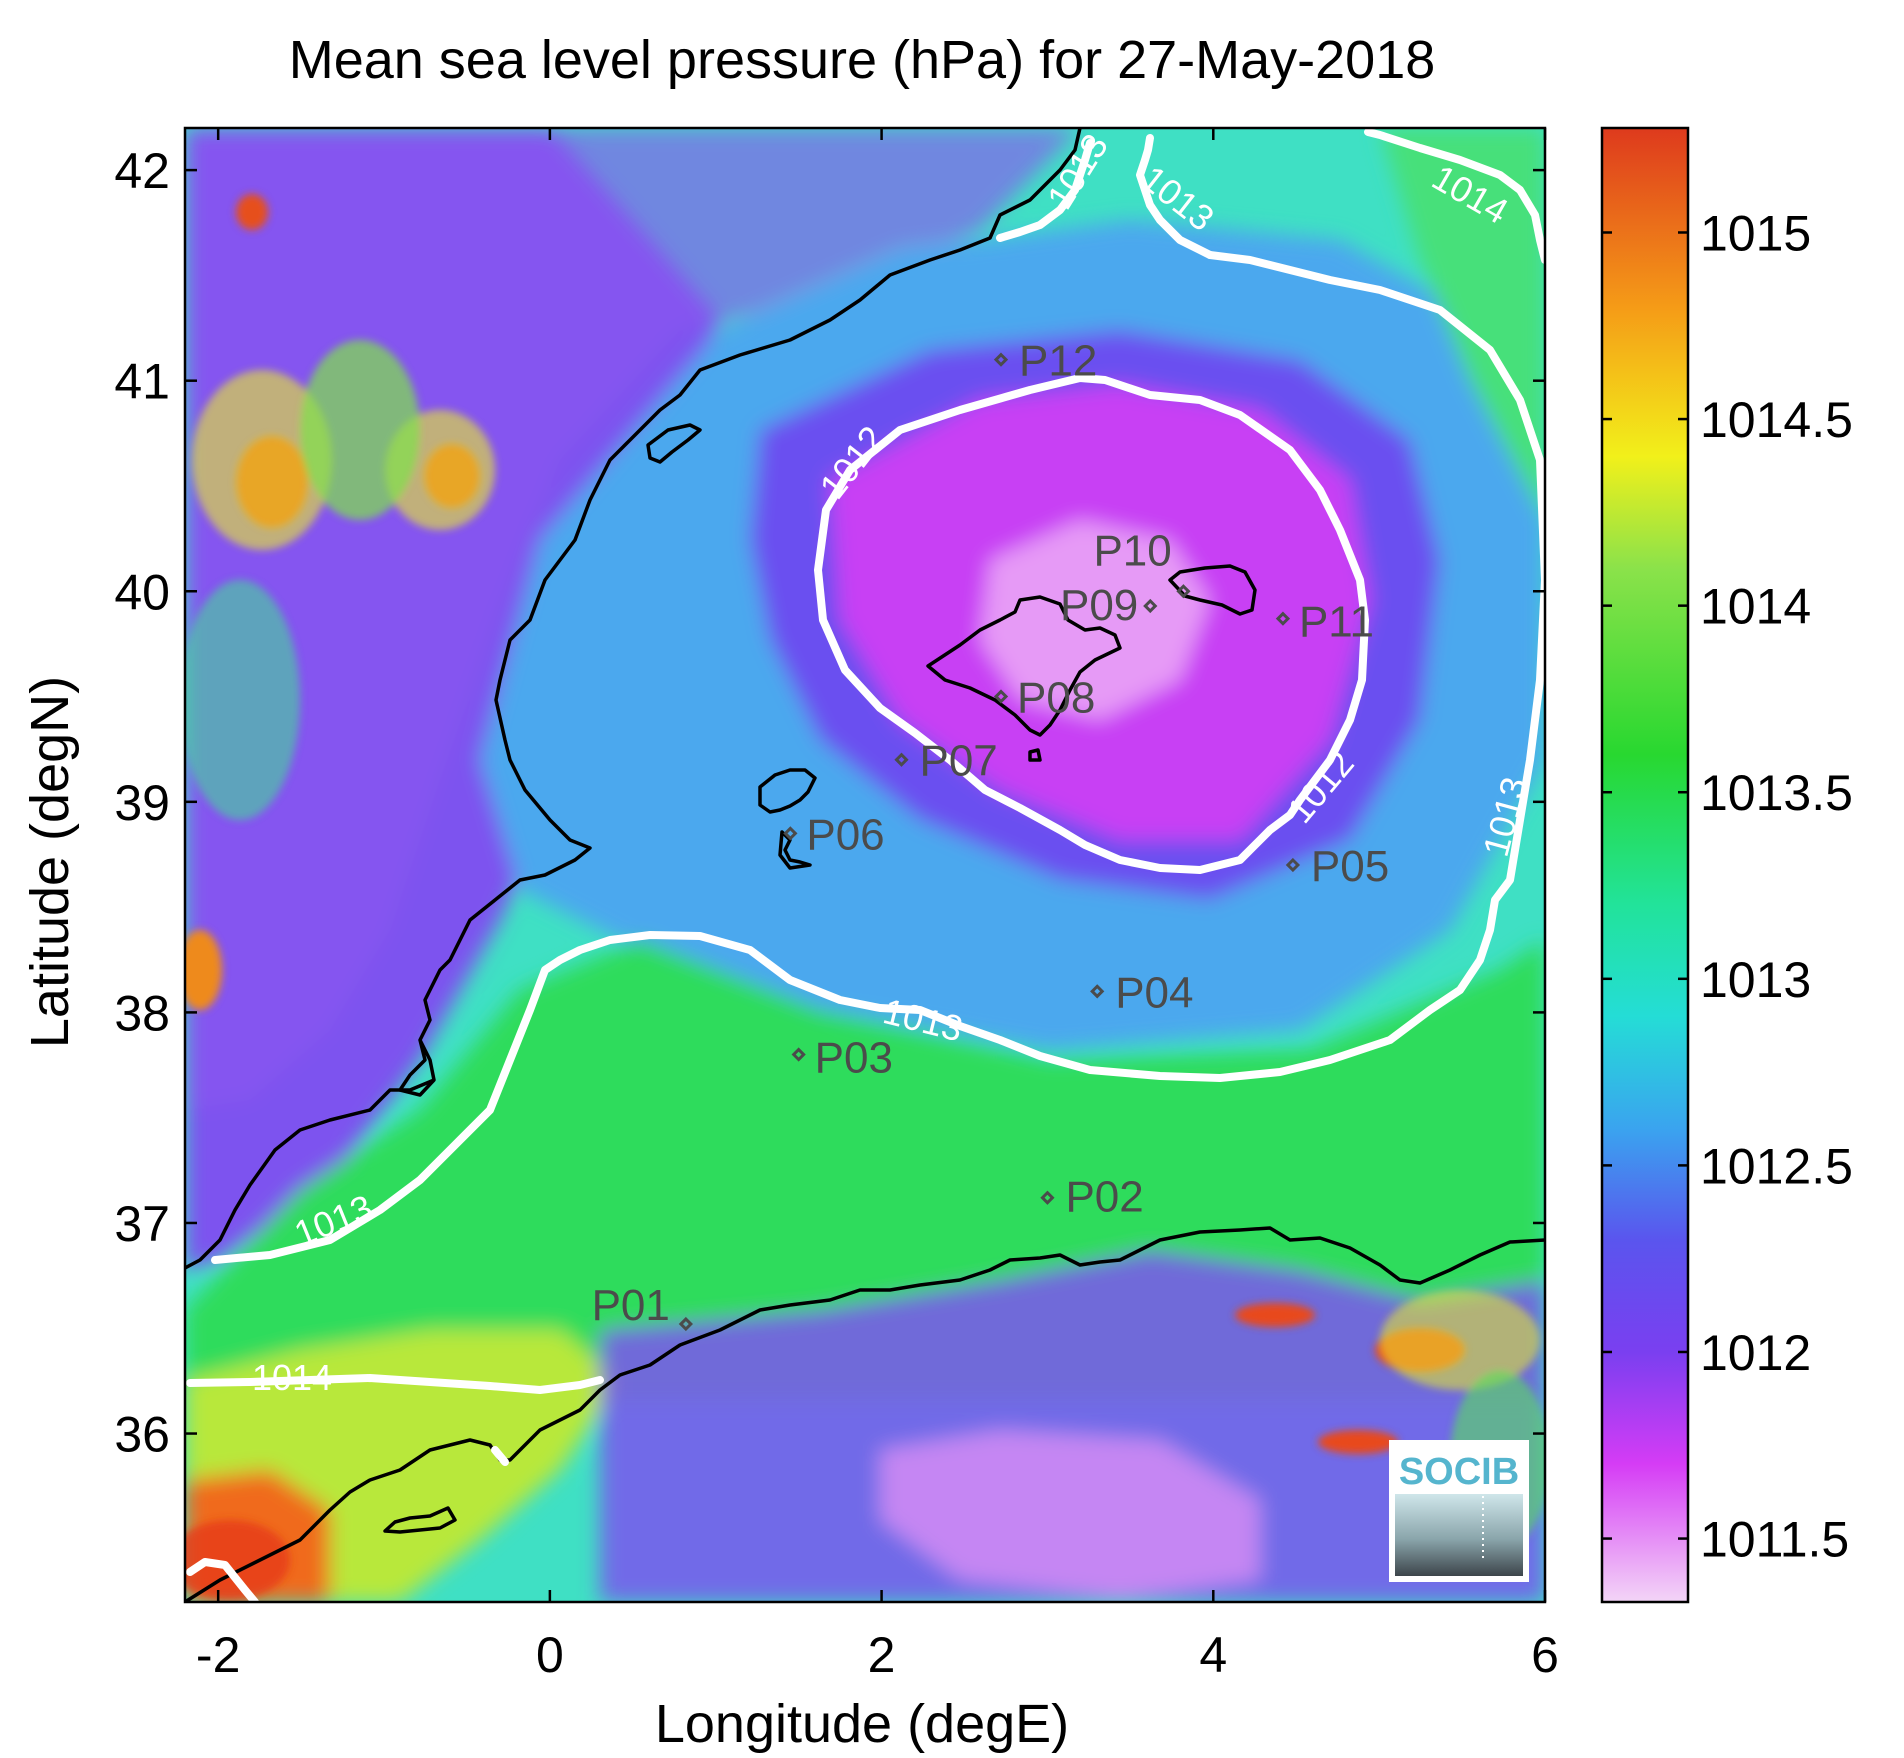  Describe the element at coordinates (218, 1655) in the screenshot. I see `x-tick-label: -2` at that location.